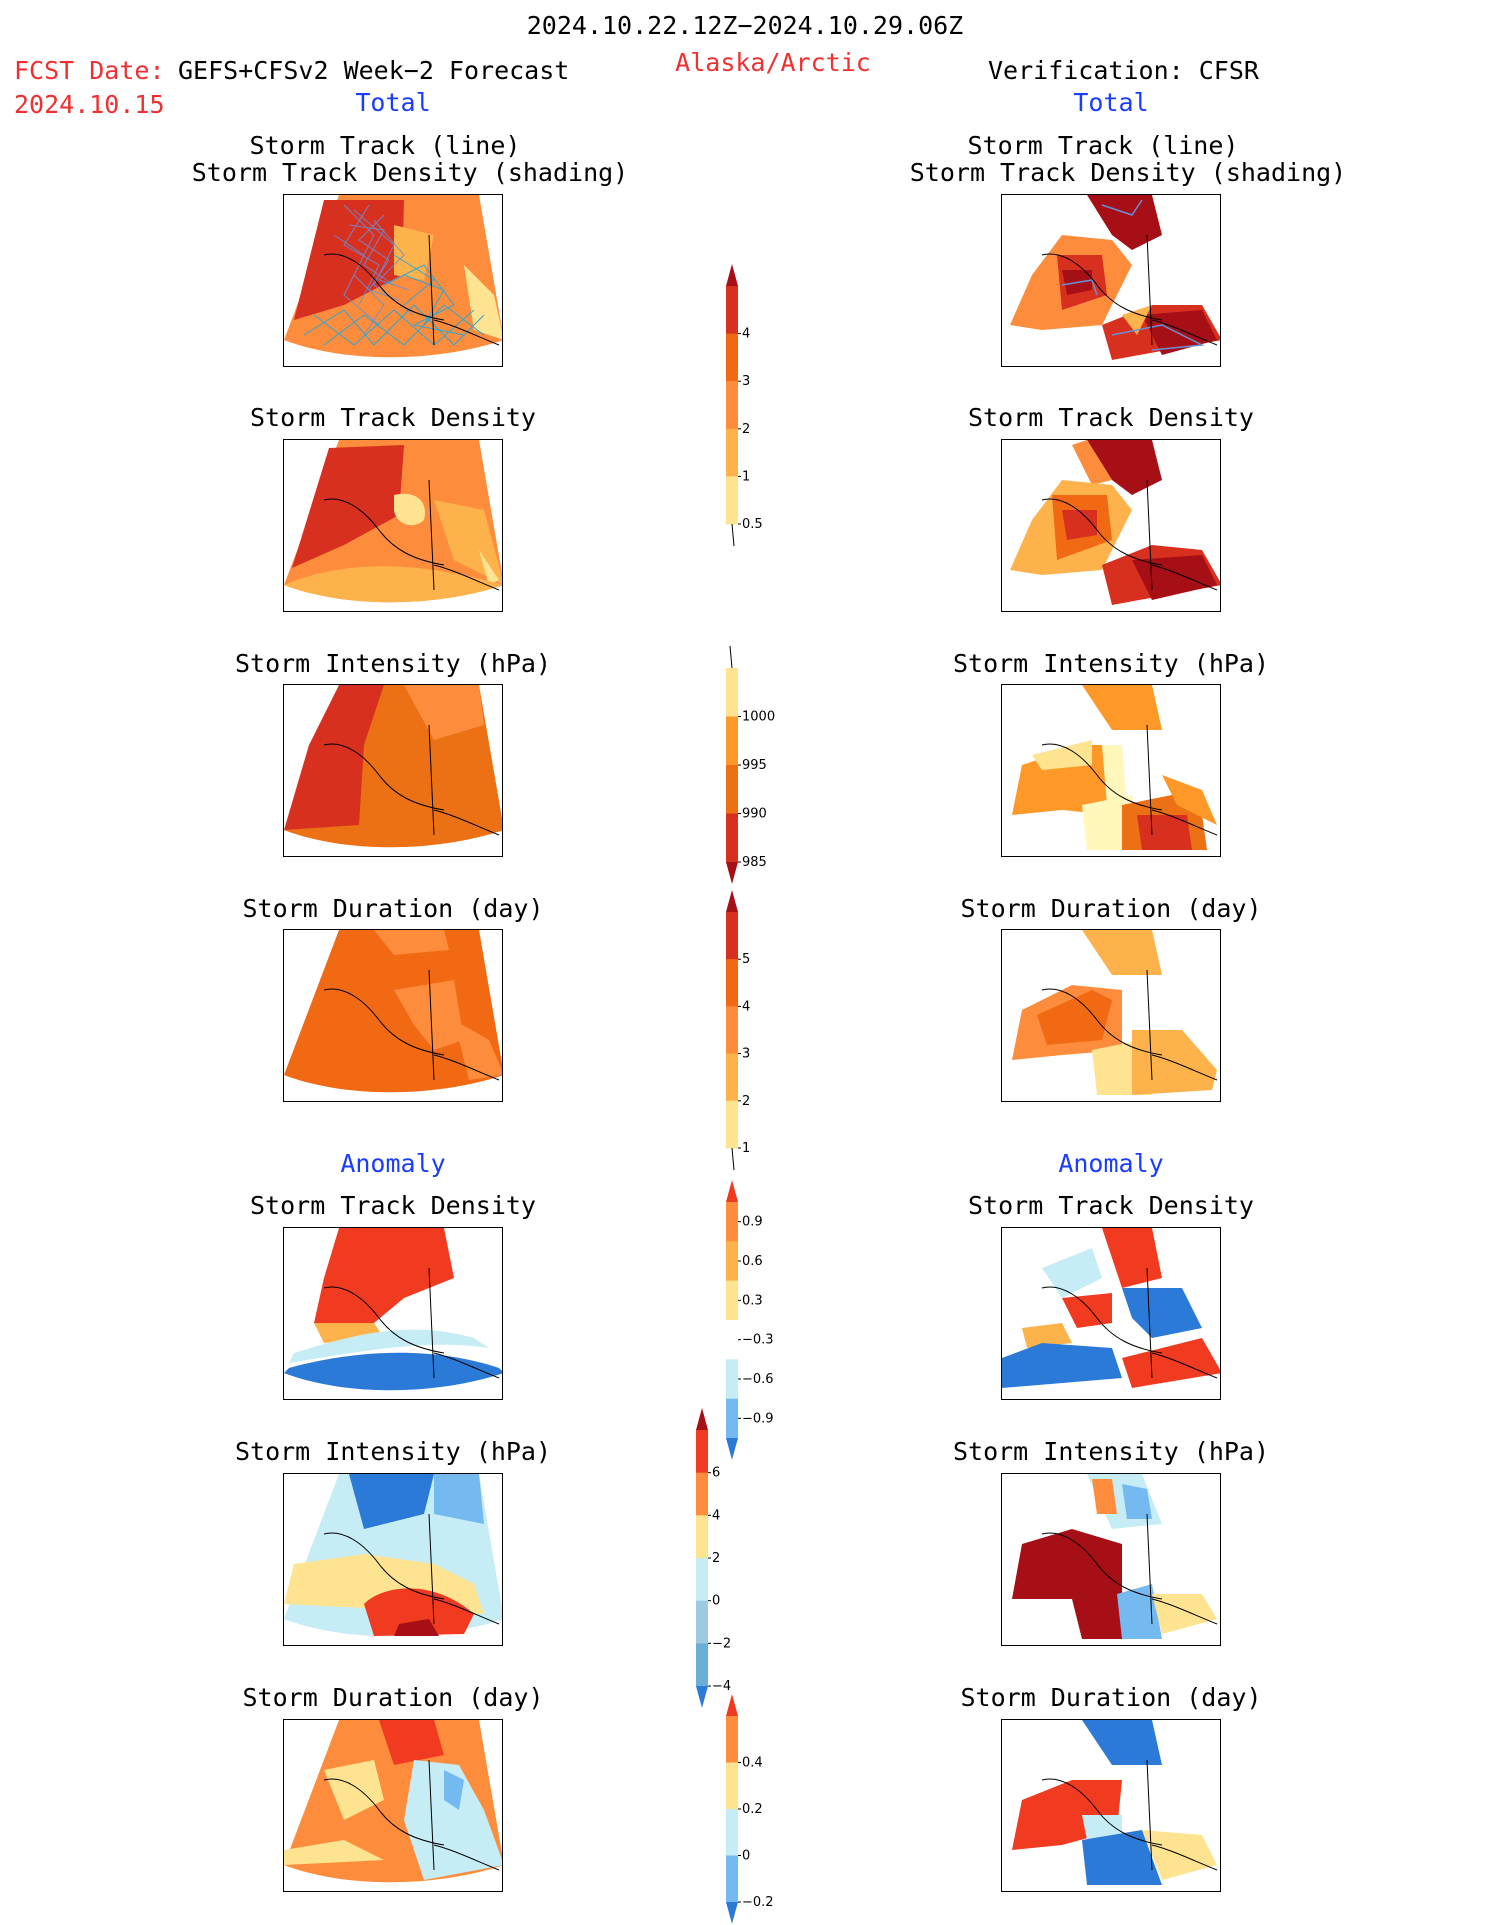 The height and width of the screenshot is (1925, 1487). What do you see at coordinates (393, 1451) in the screenshot?
I see `title-intensity-anom-left: Storm Intensity (hPa)` at bounding box center [393, 1451].